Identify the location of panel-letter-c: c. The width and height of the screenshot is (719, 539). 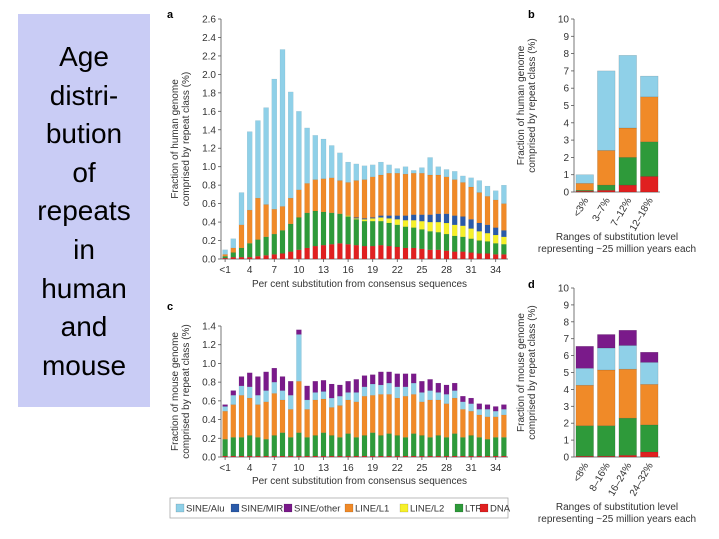
(170, 307).